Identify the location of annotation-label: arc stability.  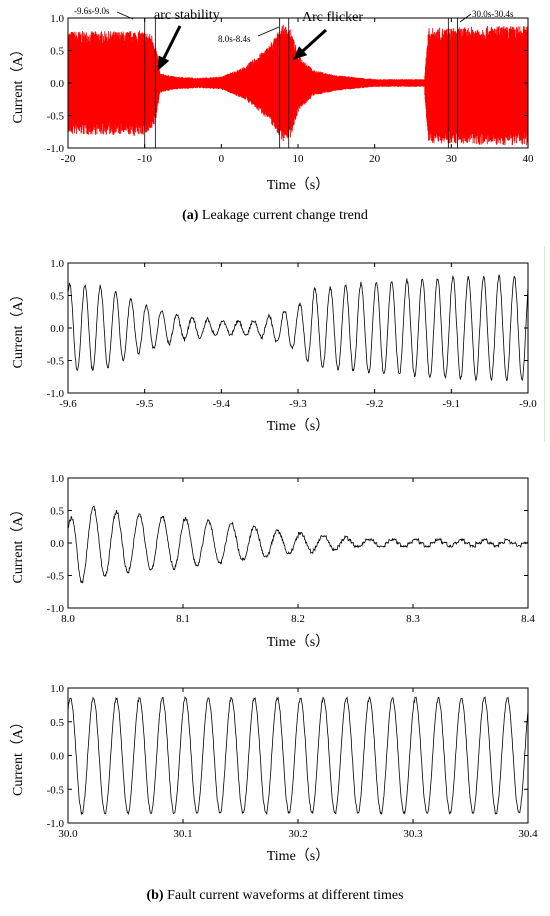
(187, 15).